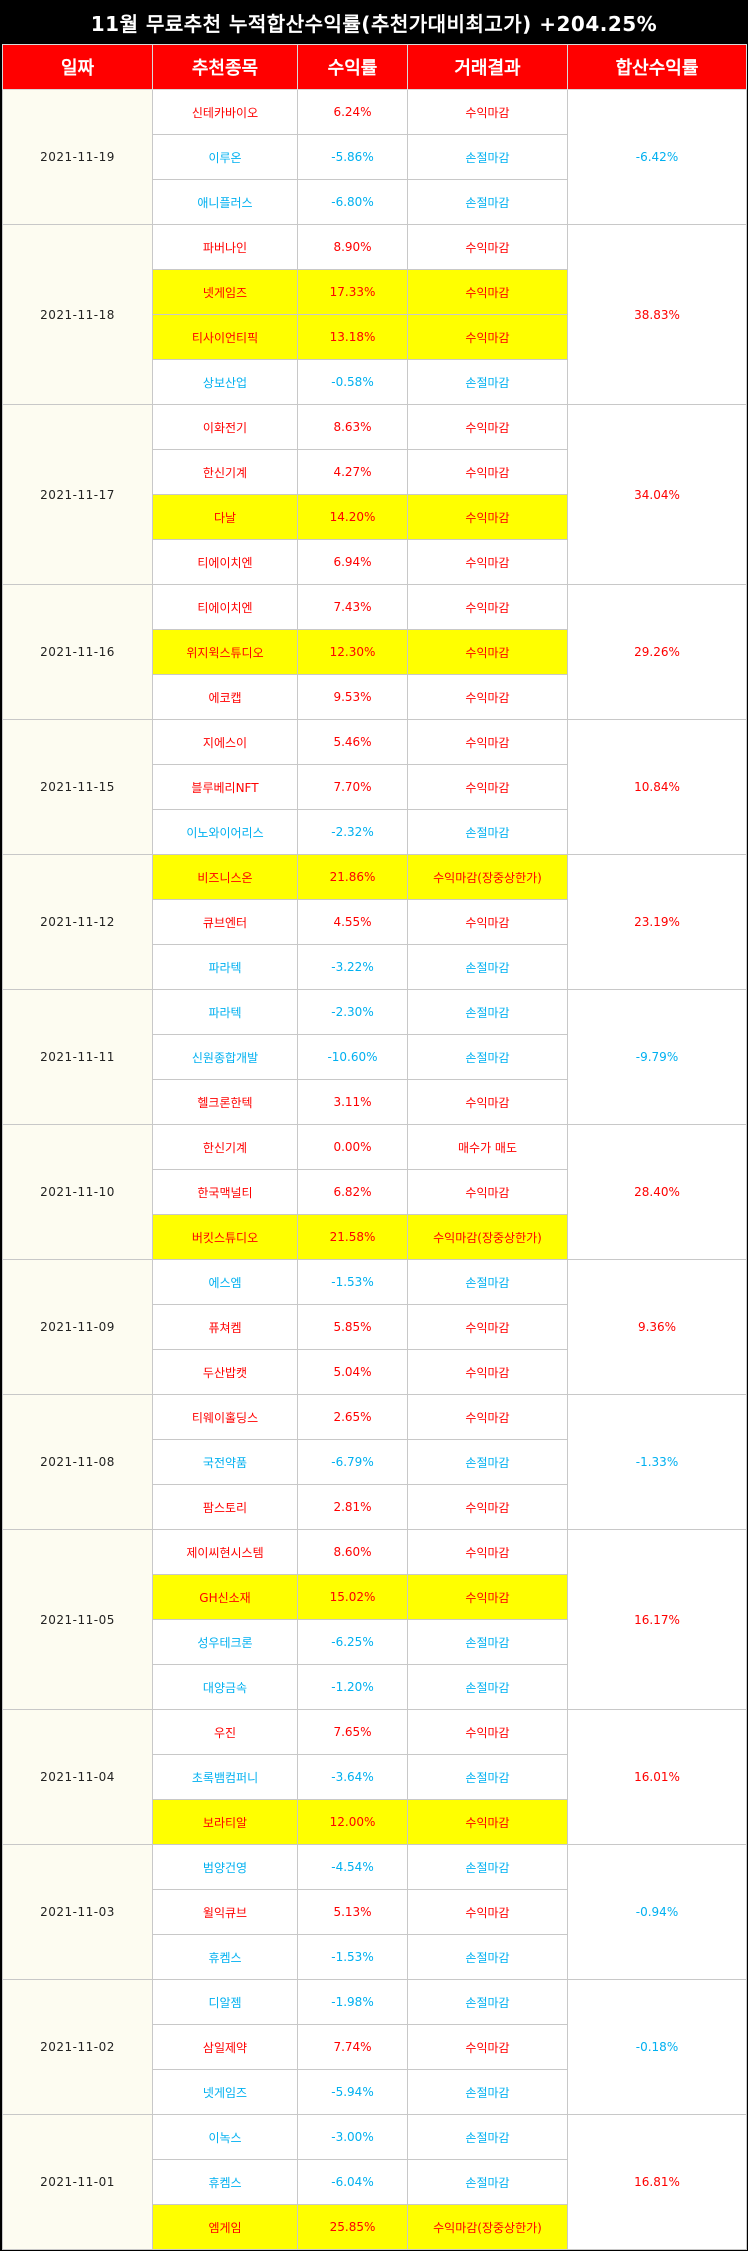 The height and width of the screenshot is (2251, 748). What do you see at coordinates (352, 67) in the screenshot?
I see `header-return: 수익률` at bounding box center [352, 67].